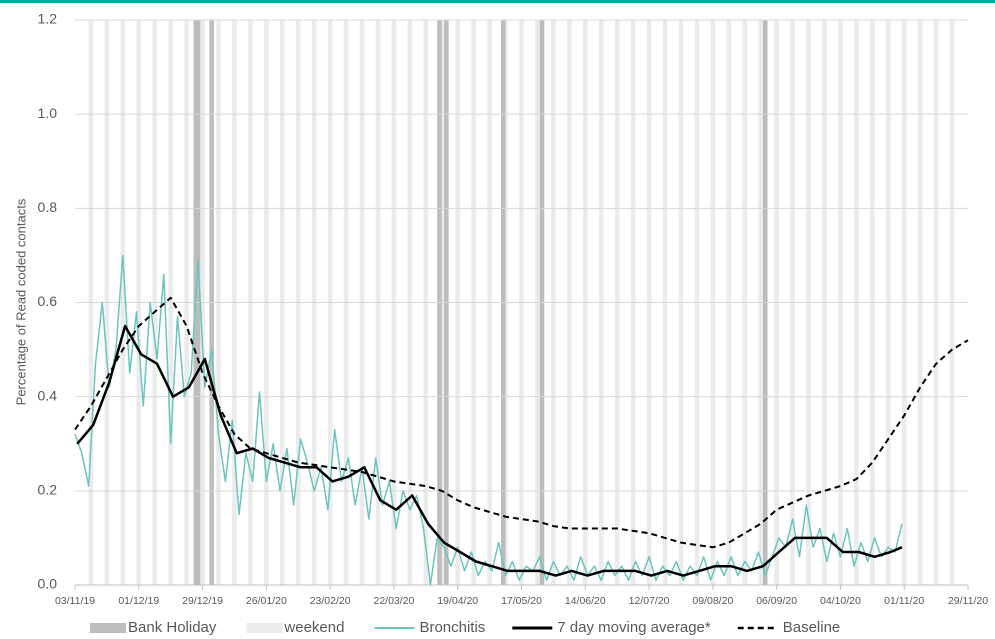 The image size is (995, 639). I want to click on legend-label: Bronchitis, so click(452, 627).